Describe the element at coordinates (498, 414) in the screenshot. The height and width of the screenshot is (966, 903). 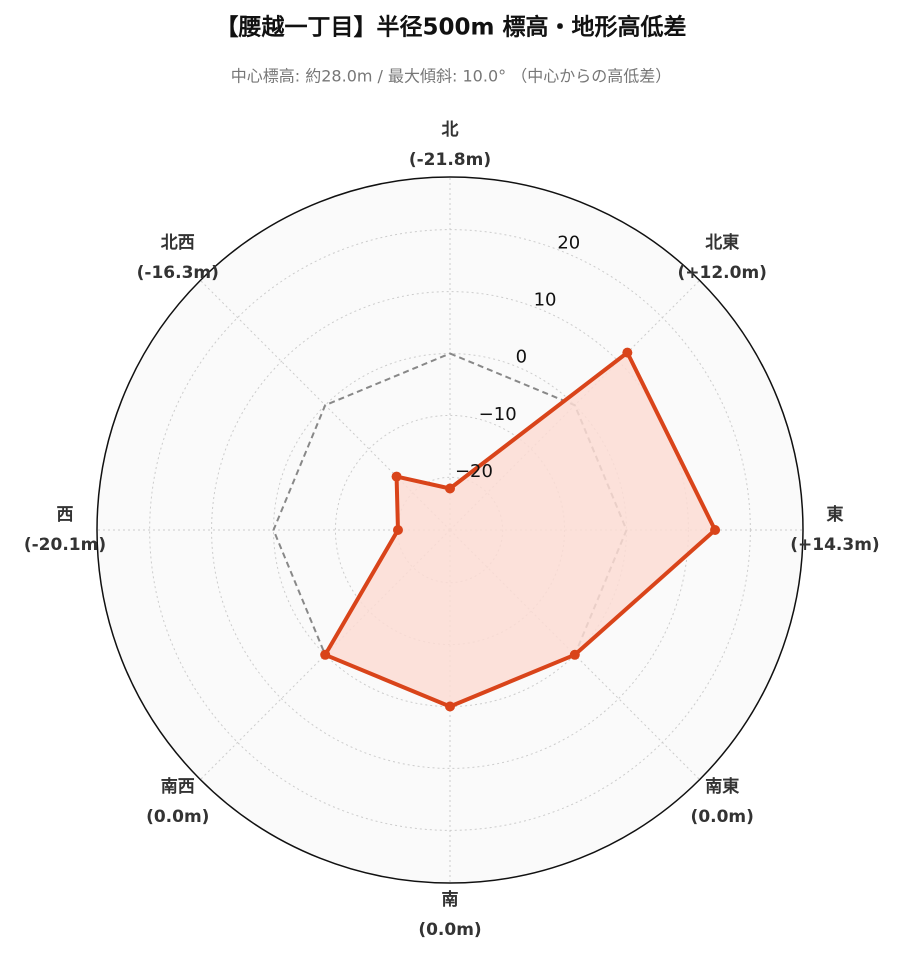
I see `r-tick-label: −10` at that location.